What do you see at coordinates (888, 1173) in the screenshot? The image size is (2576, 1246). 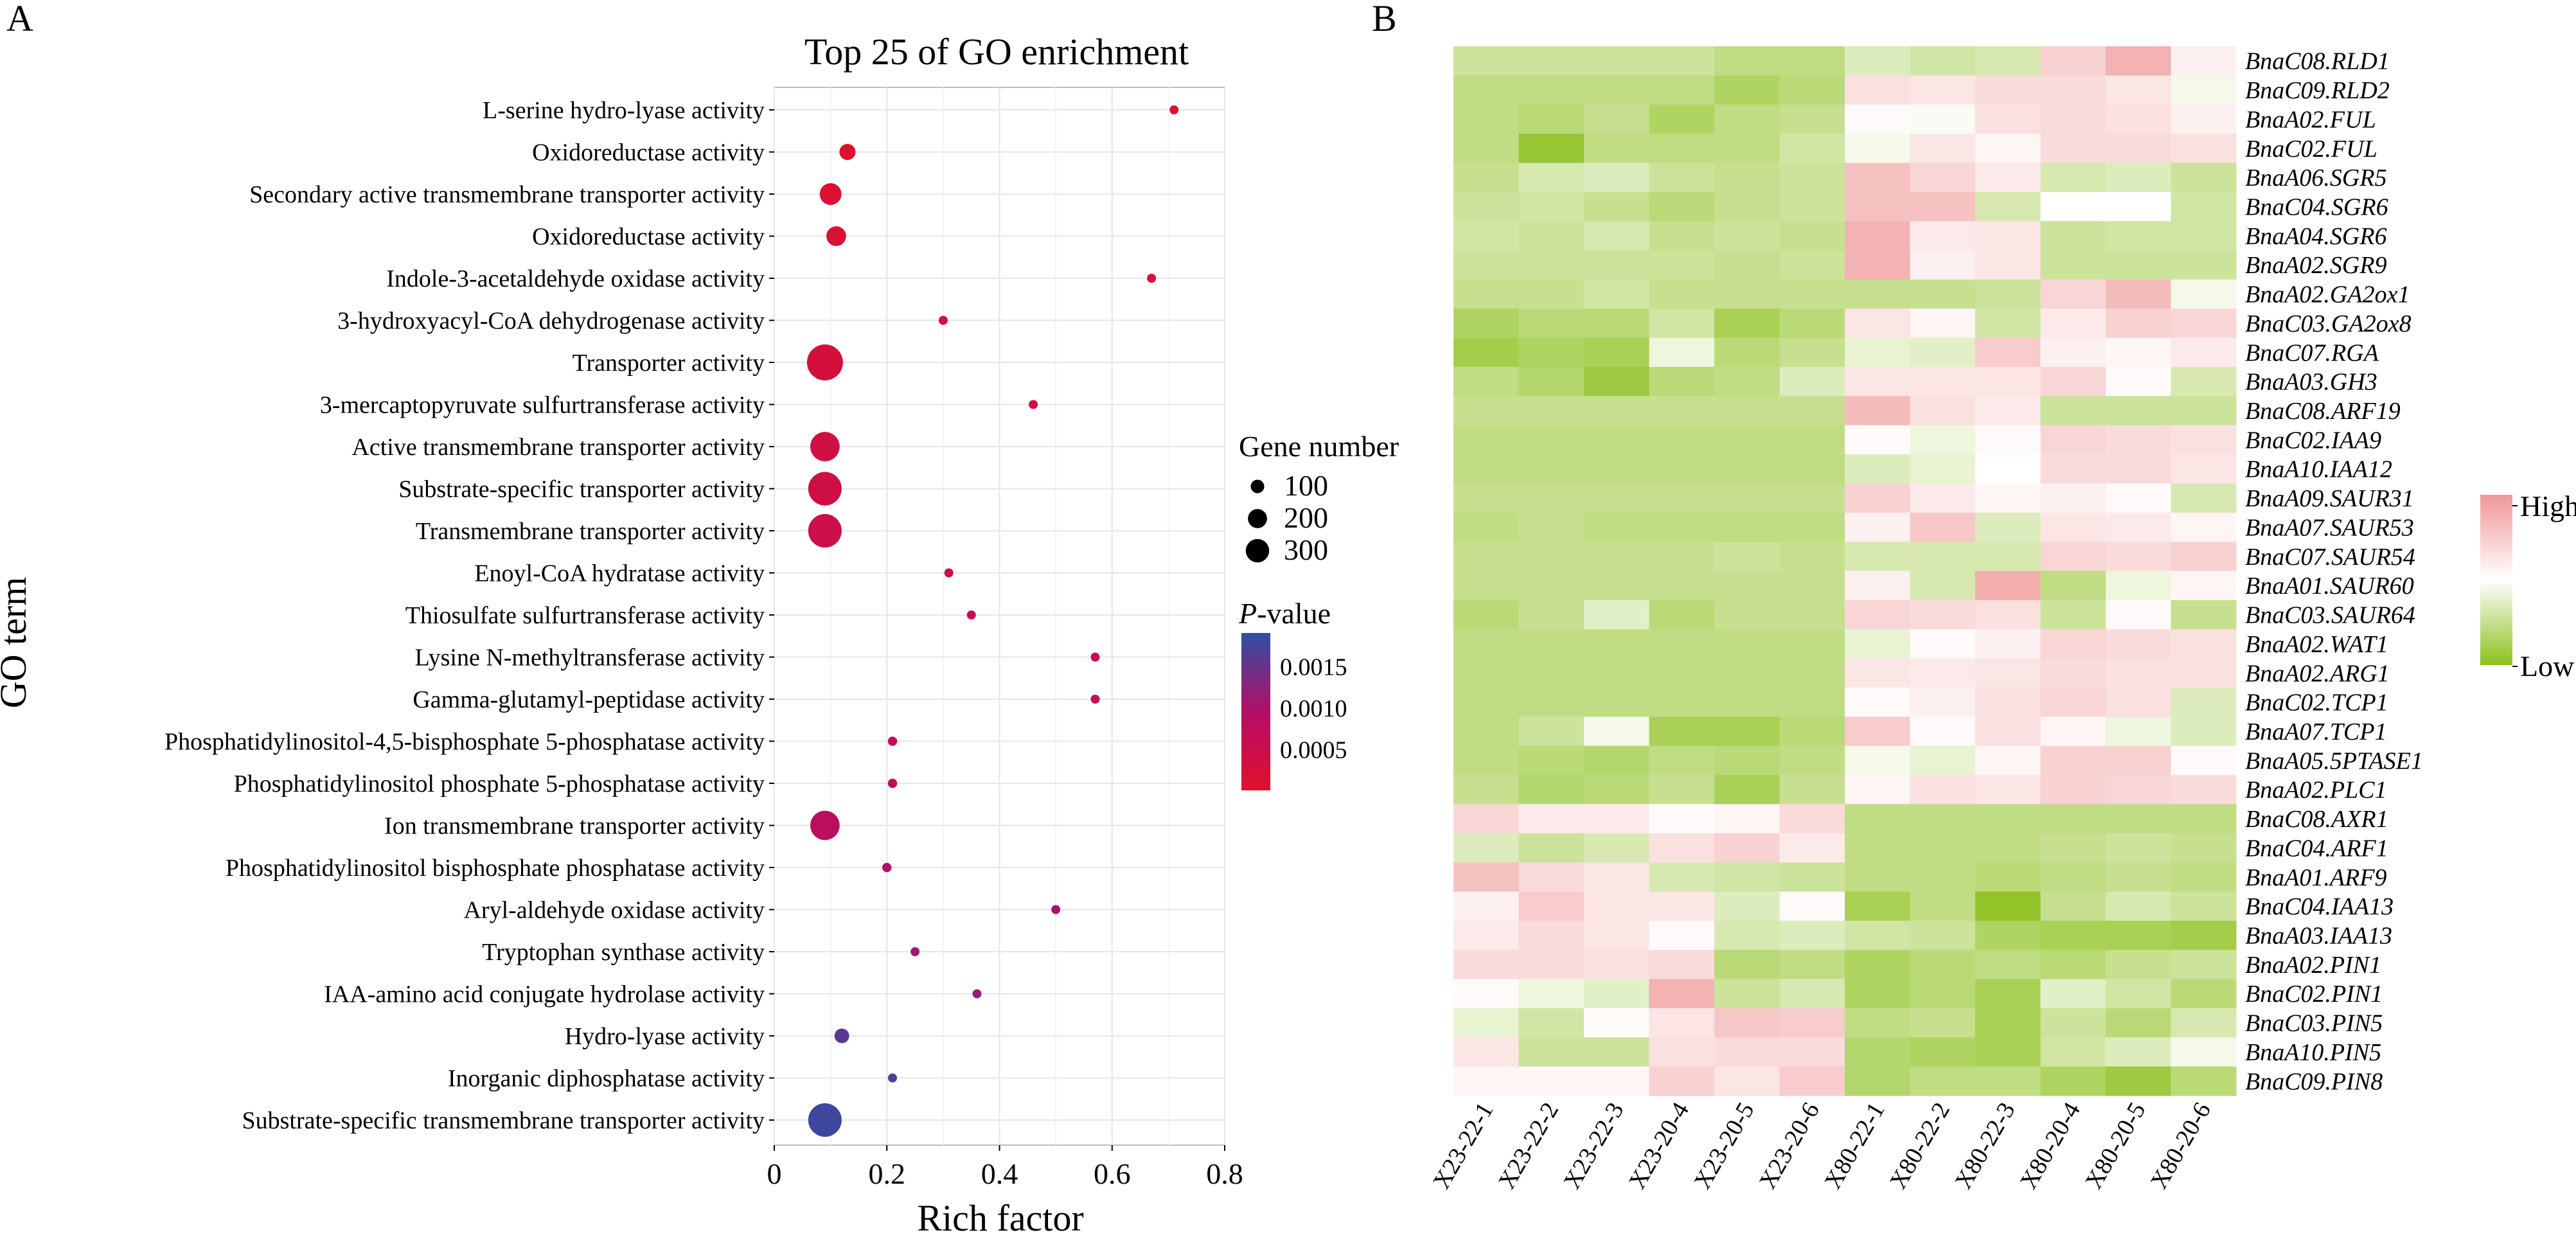 I see `x-tick-label: 0.2` at bounding box center [888, 1173].